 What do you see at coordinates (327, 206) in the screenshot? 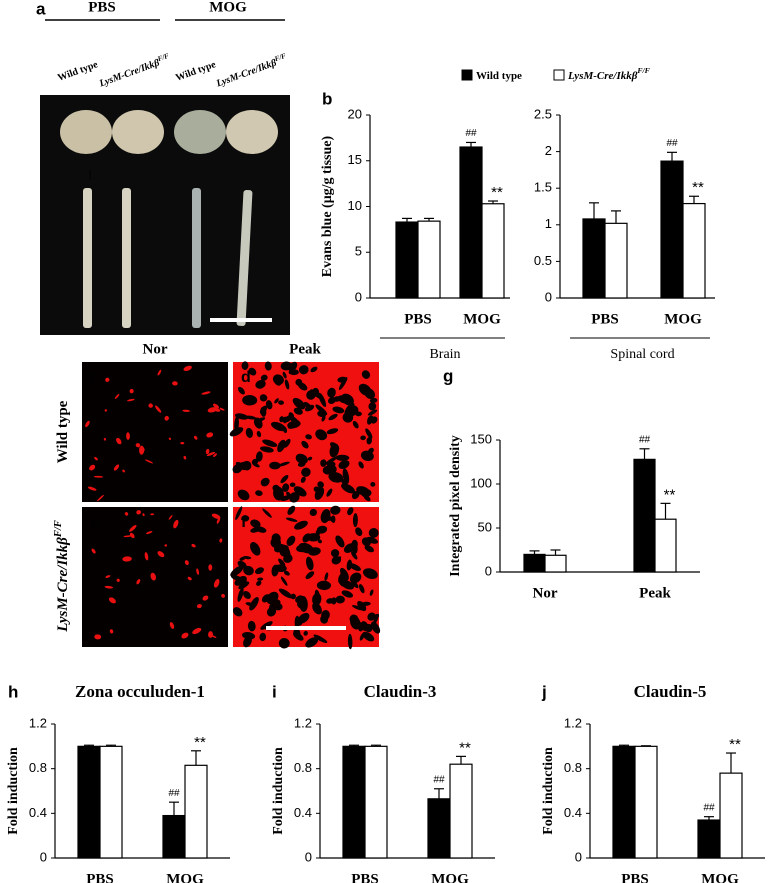
I see `y-axis-label: Evans blue (μg/g tissue)` at bounding box center [327, 206].